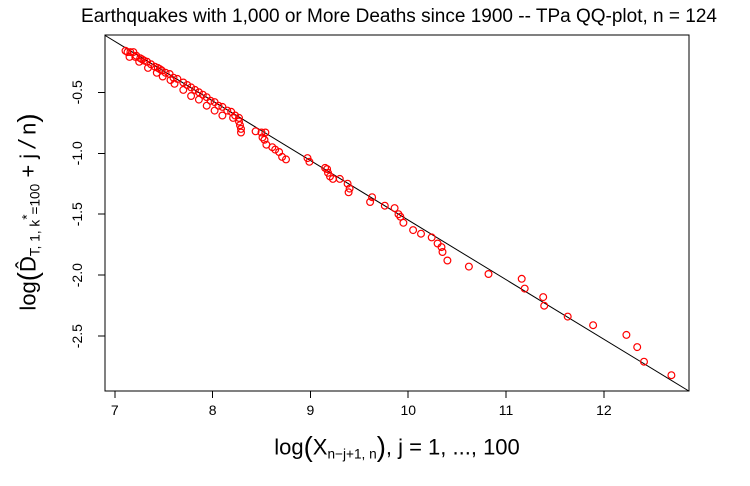 This screenshot has height=486, width=750. What do you see at coordinates (28, 165) in the screenshot?
I see `label-part: + j` at bounding box center [28, 165].